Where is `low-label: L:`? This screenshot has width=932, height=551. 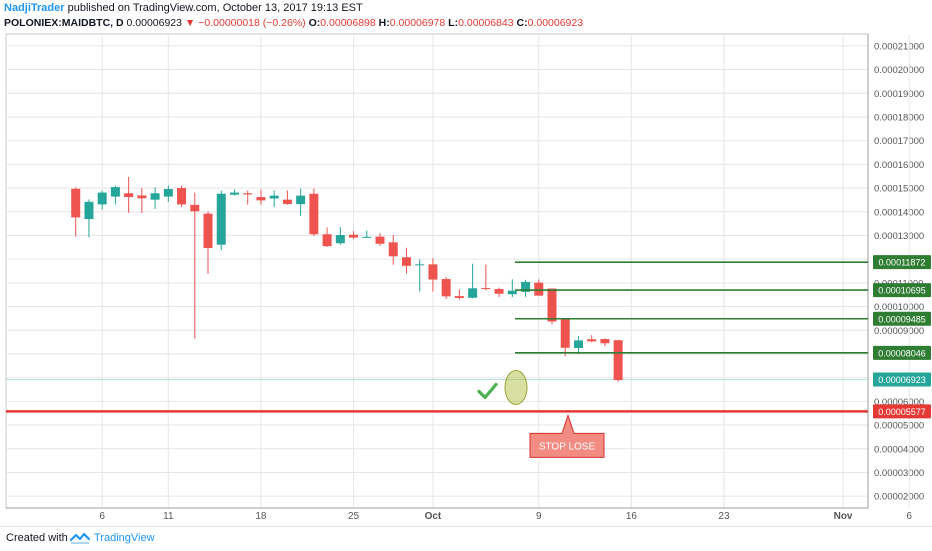
low-label: L: is located at coordinates (453, 23).